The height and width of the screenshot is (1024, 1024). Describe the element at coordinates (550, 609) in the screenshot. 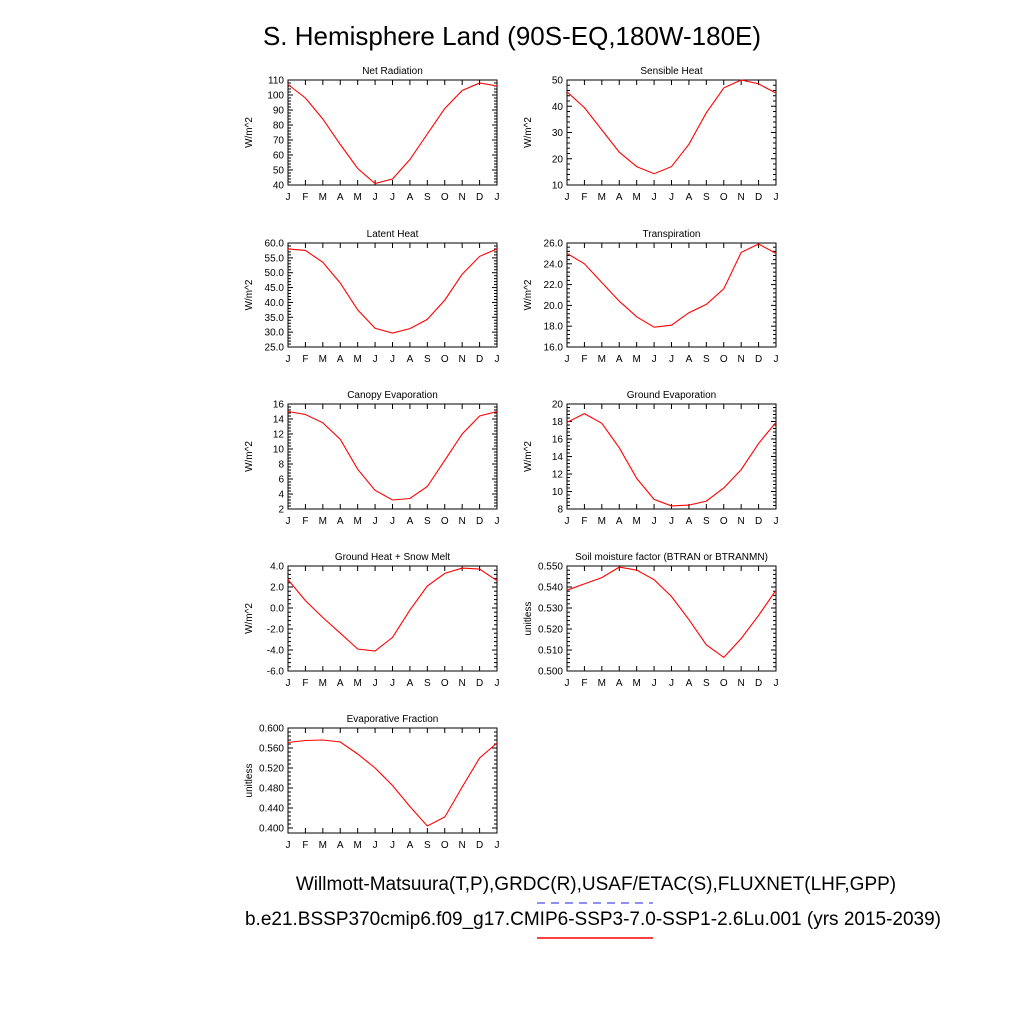

I see `y-tick-label: 0.530` at that location.